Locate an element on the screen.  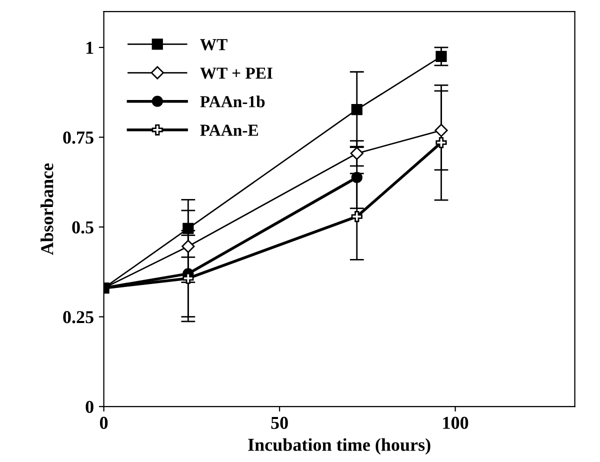
y-tick-label: 0.5 is located at coordinates (83, 227).